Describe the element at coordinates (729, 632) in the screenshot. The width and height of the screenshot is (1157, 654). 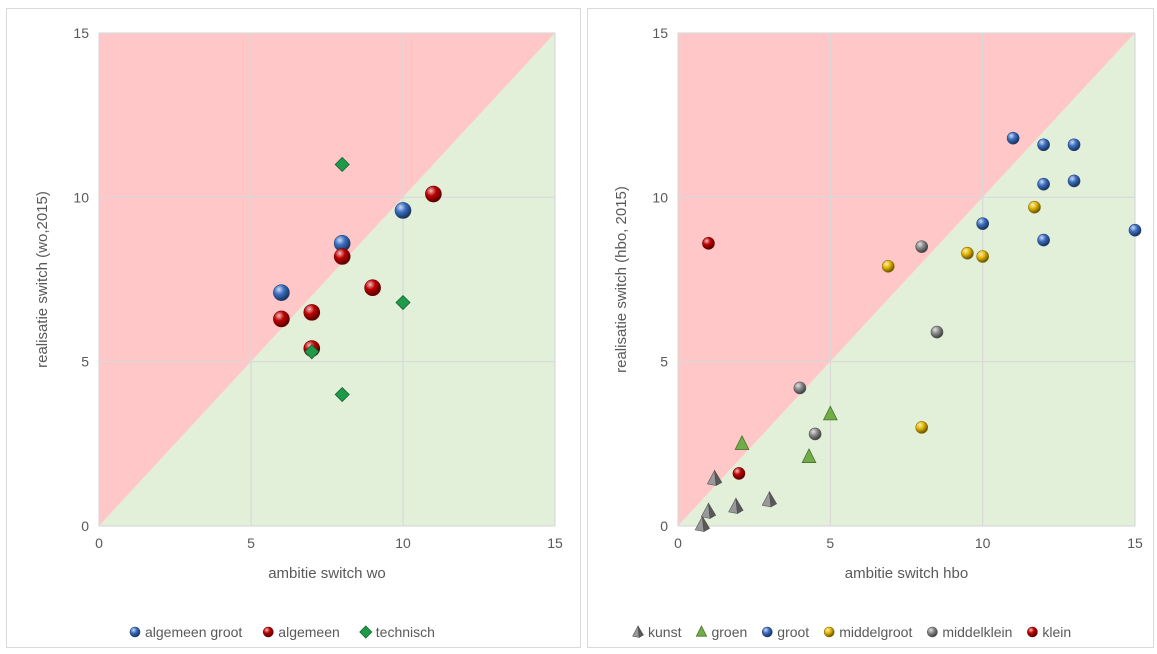
I see `legend-label-groen: groen` at that location.